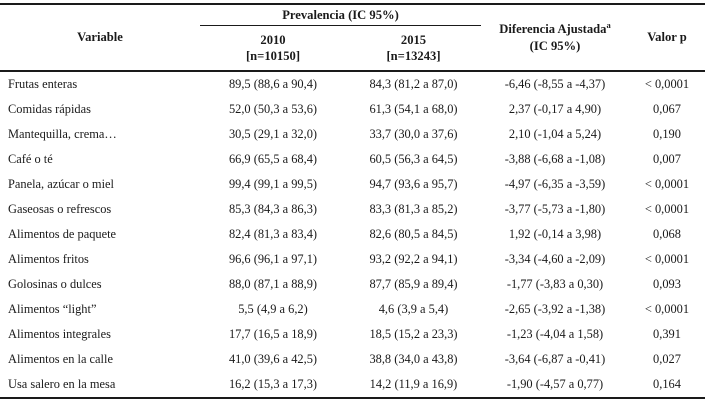 The width and height of the screenshot is (705, 401). Describe the element at coordinates (413, 359) in the screenshot. I see `cell-prevalencia-2015: 38,8 (34,0 a 43,8)` at that location.